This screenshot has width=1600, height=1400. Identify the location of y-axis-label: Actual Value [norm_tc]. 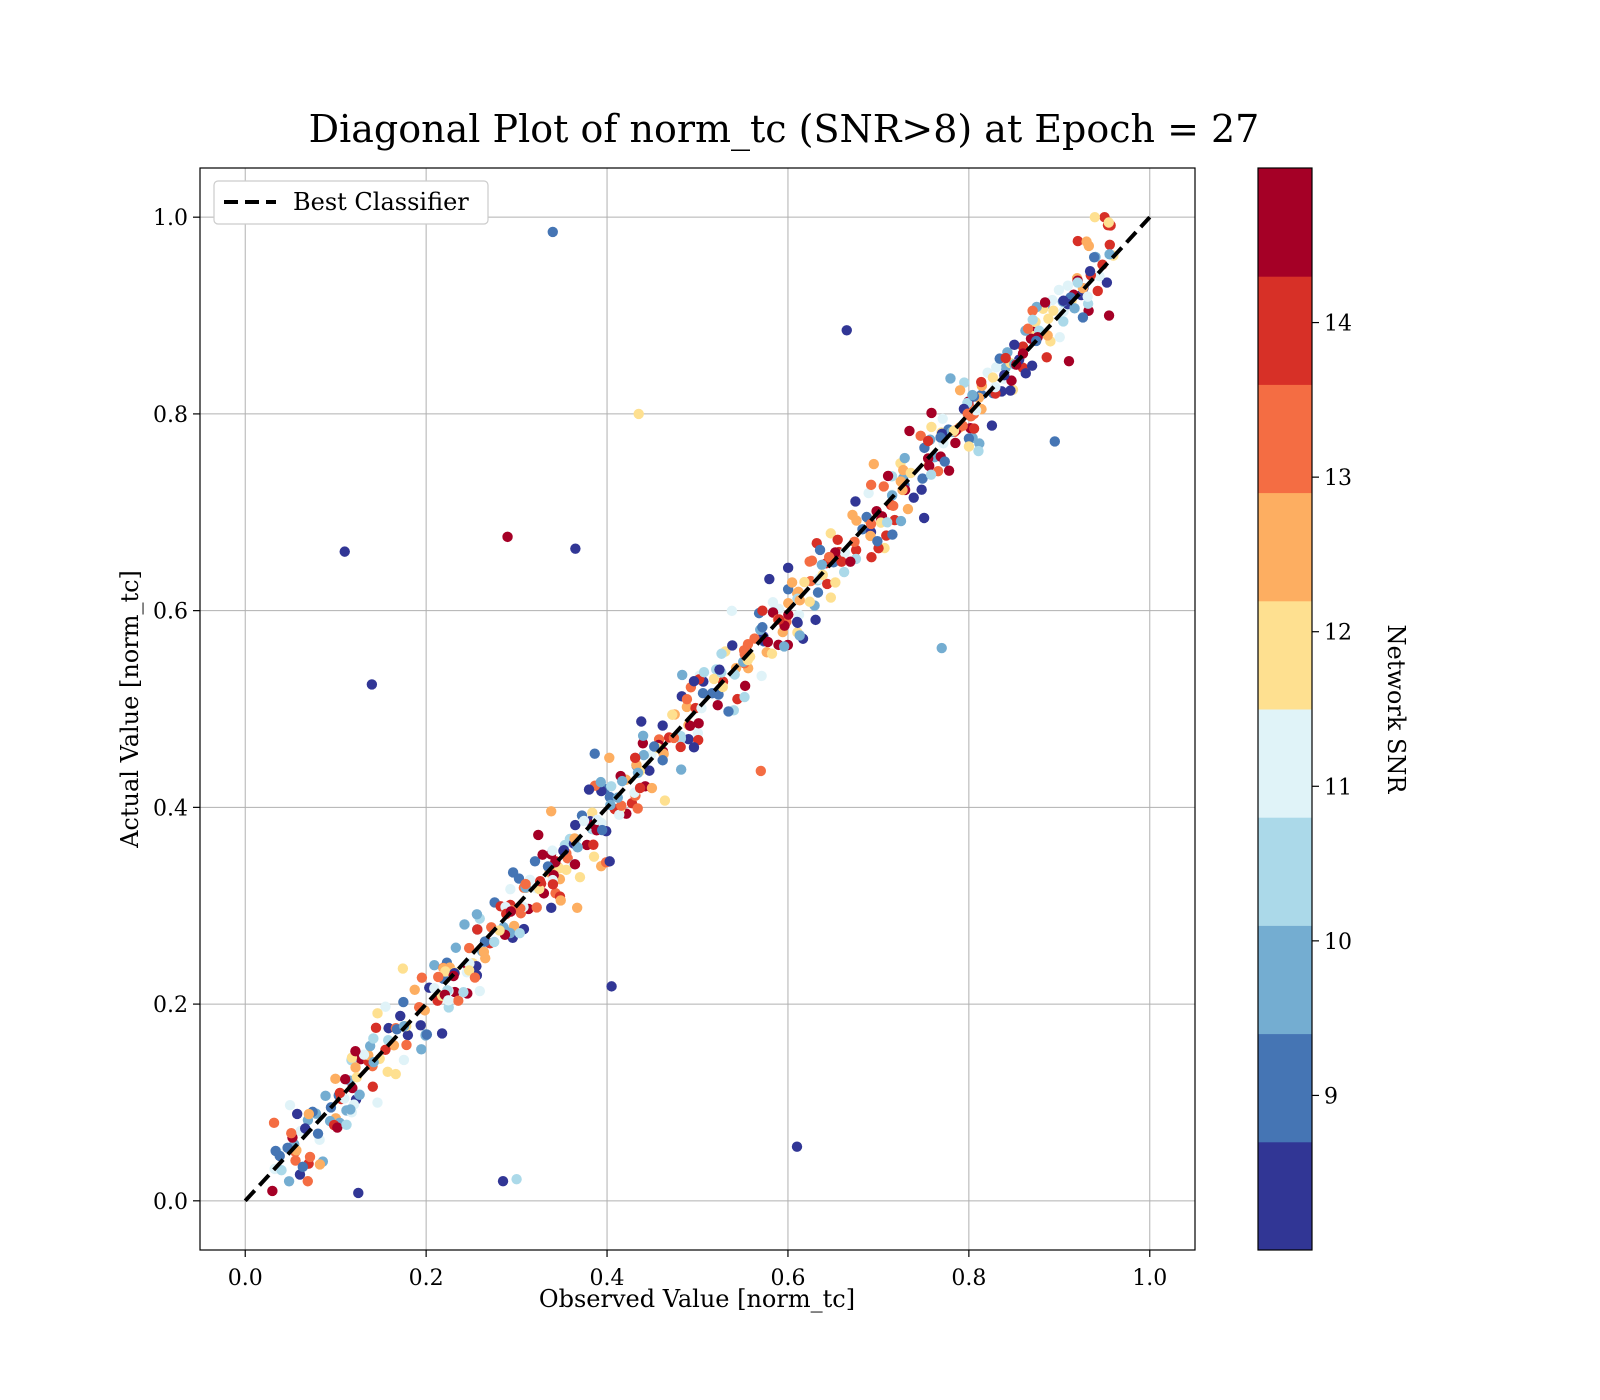
(130, 709).